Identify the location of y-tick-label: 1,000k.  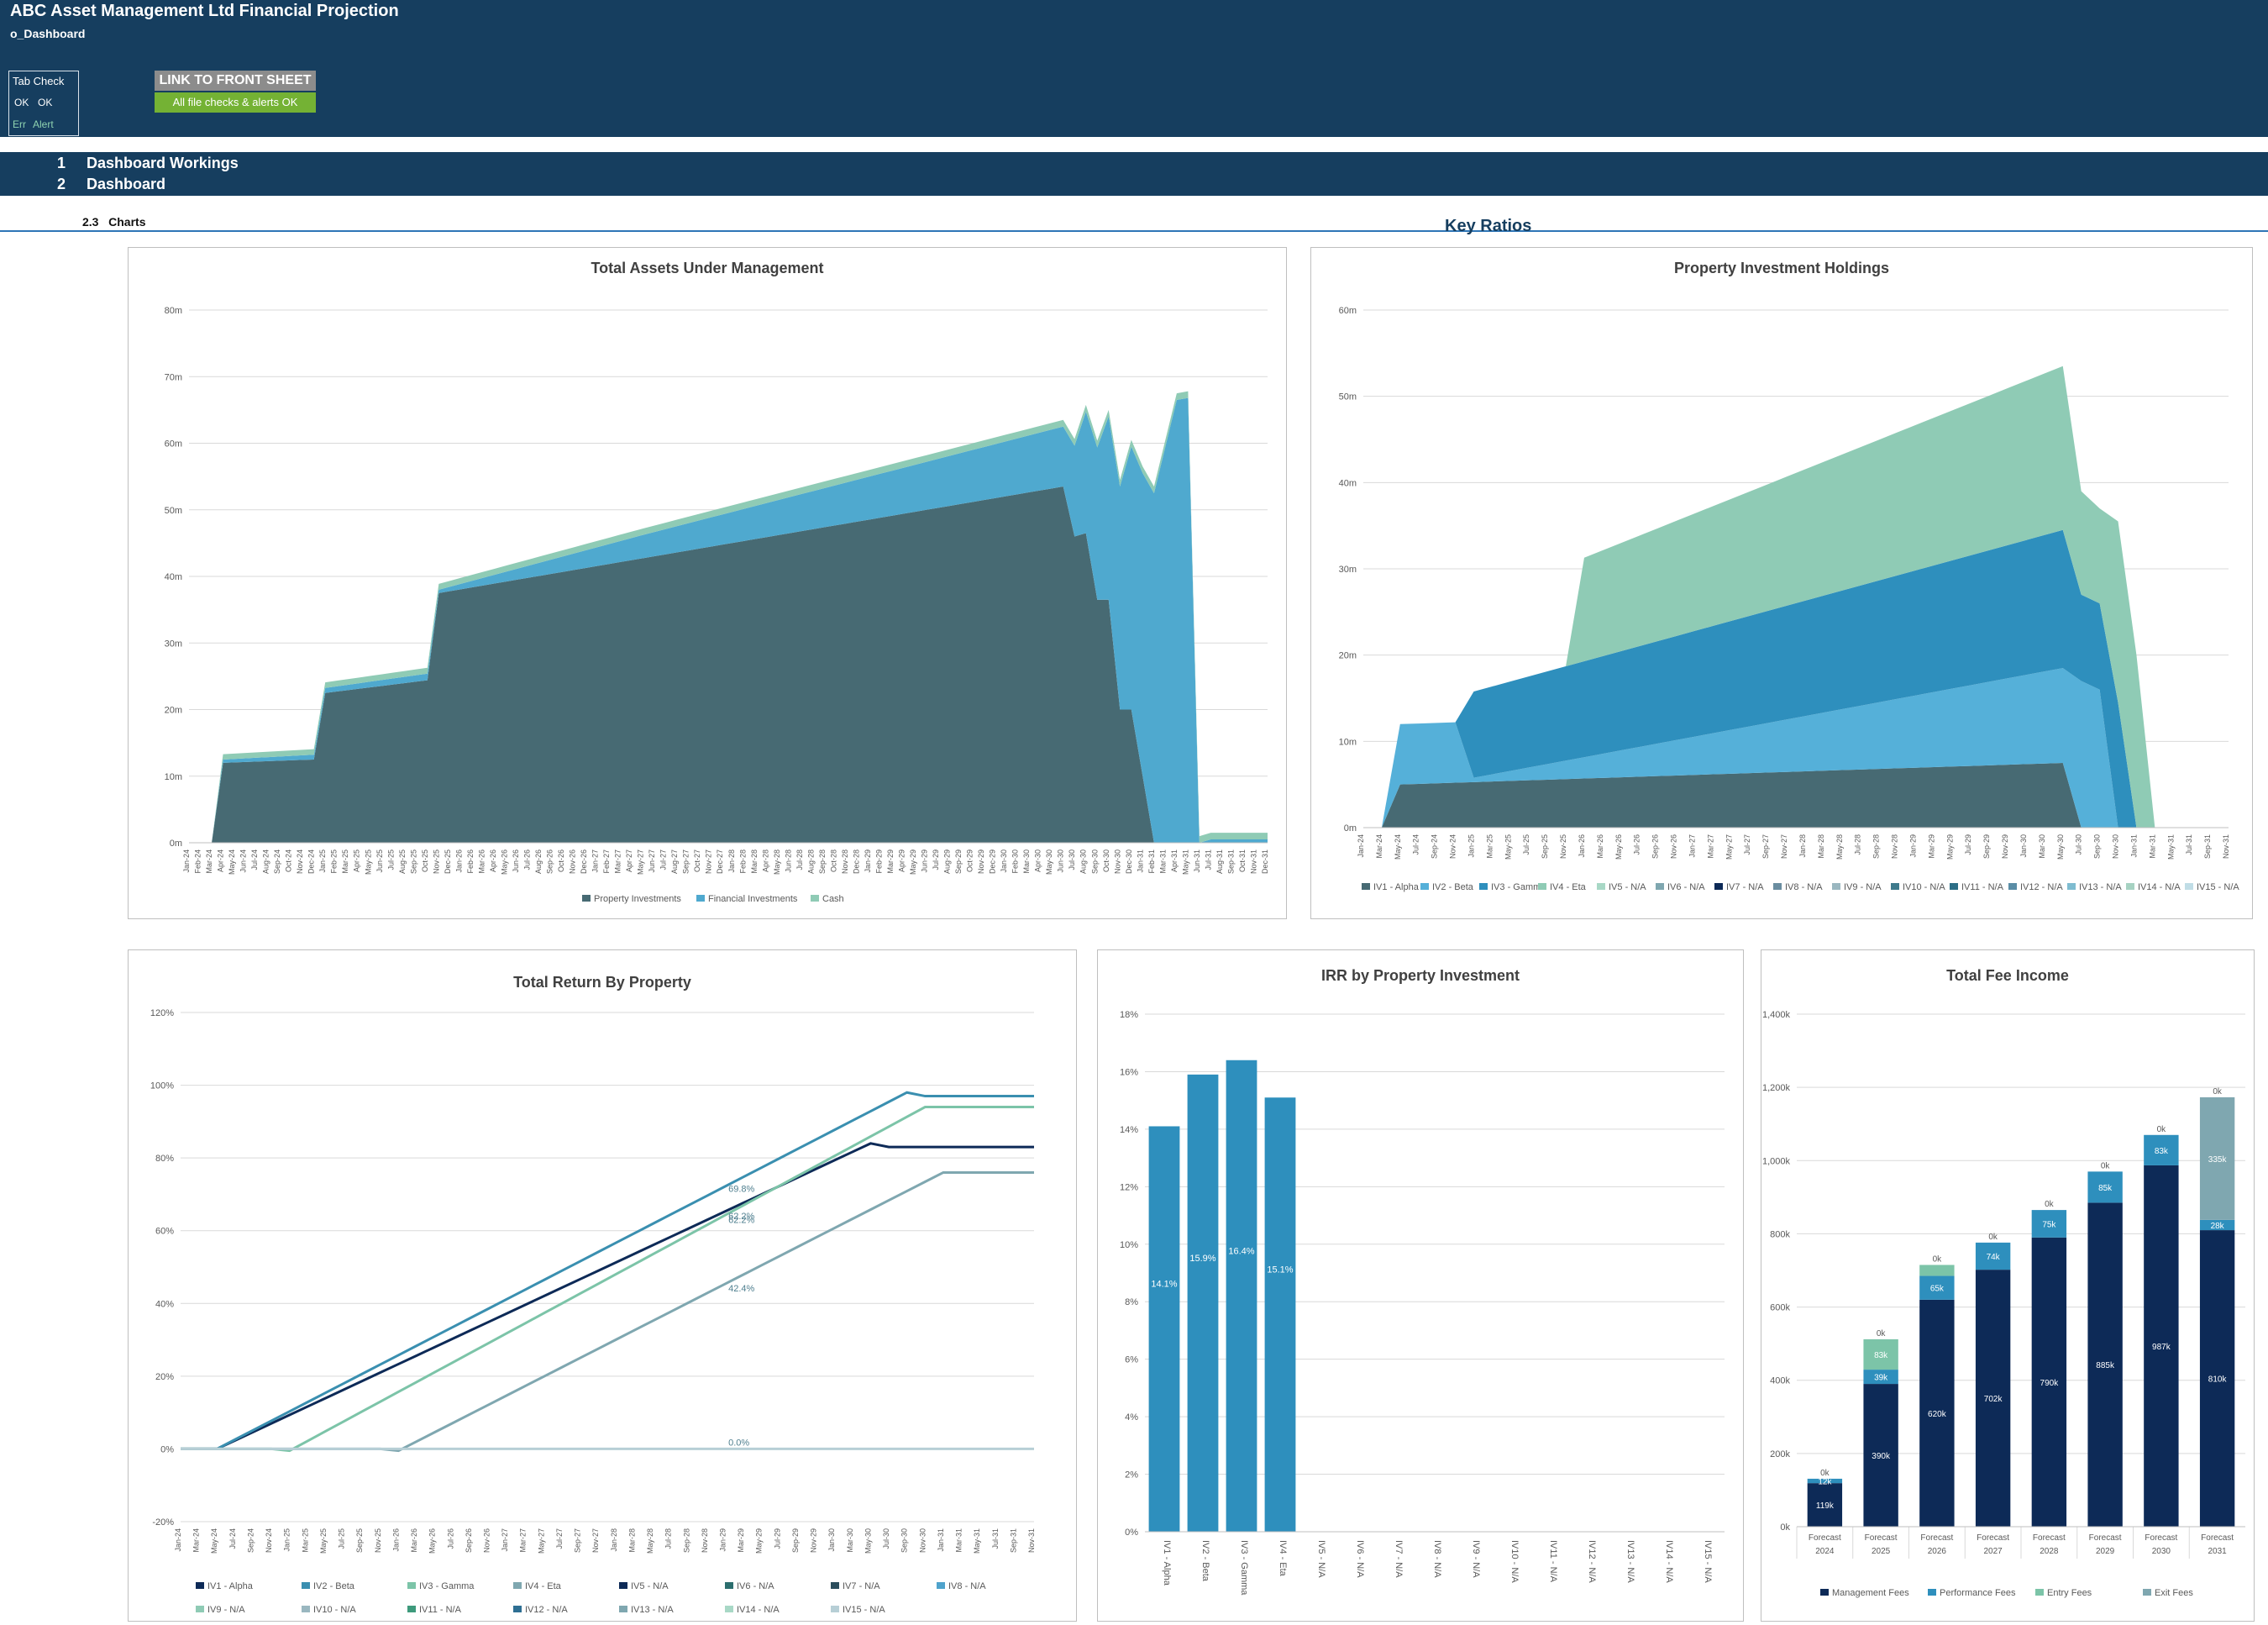
(1776, 1161).